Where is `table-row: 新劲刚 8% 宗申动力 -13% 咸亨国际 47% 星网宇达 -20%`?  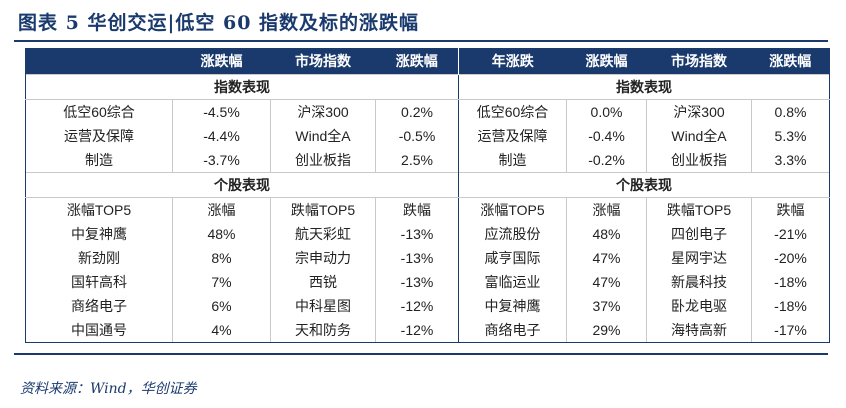 table-row: 新劲刚 8% 宗申动力 -13% 咸亨国际 47% 星网宇达 -20% is located at coordinates (427, 258).